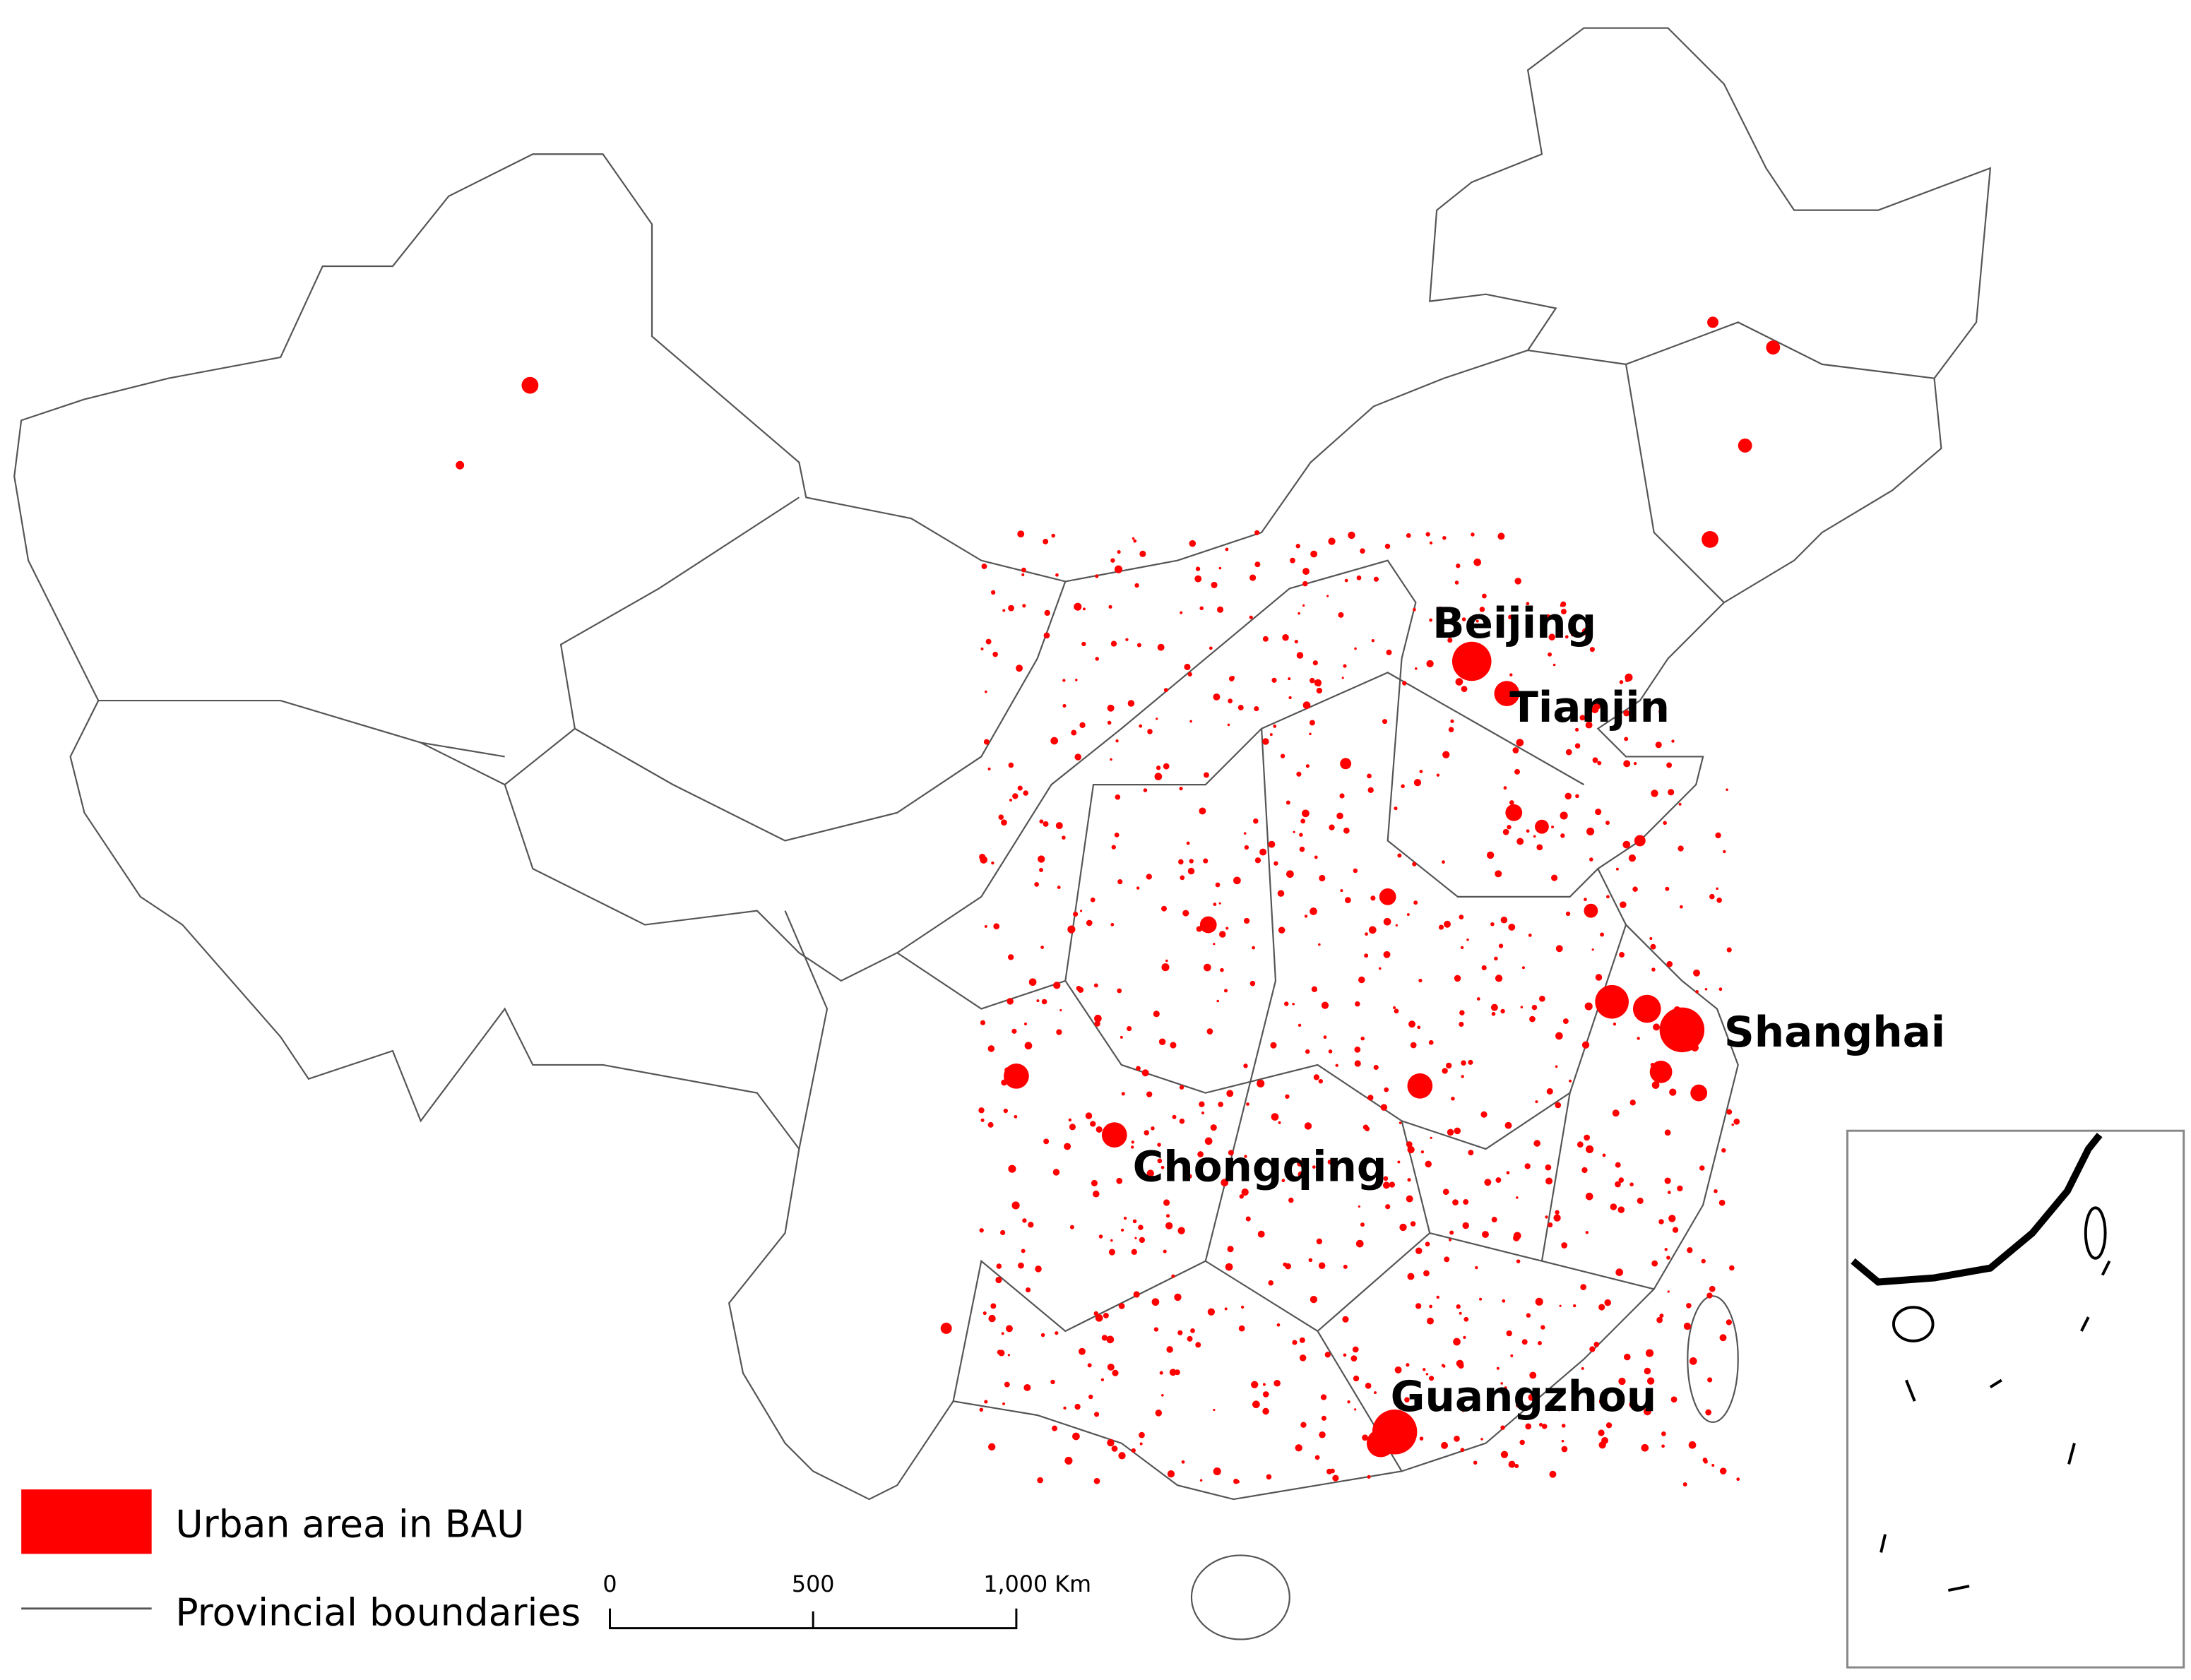 The width and height of the screenshot is (2191, 1680). Describe the element at coordinates (86, 1522) in the screenshot. I see `legend-swatch` at that location.